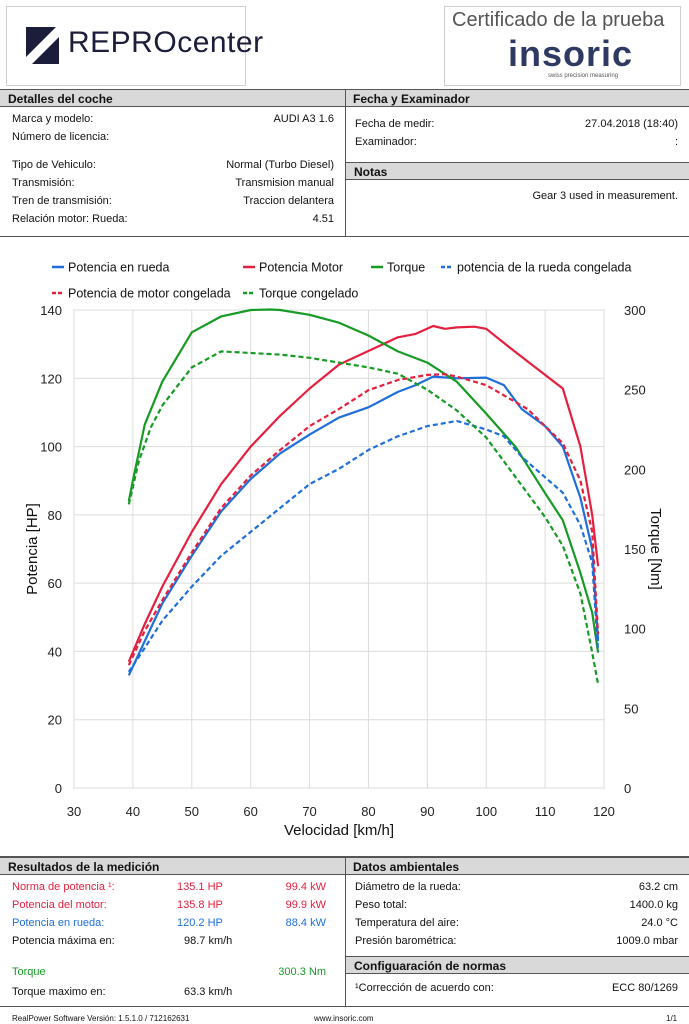 The width and height of the screenshot is (689, 1024). I want to click on certificate-header-box, so click(562, 46).